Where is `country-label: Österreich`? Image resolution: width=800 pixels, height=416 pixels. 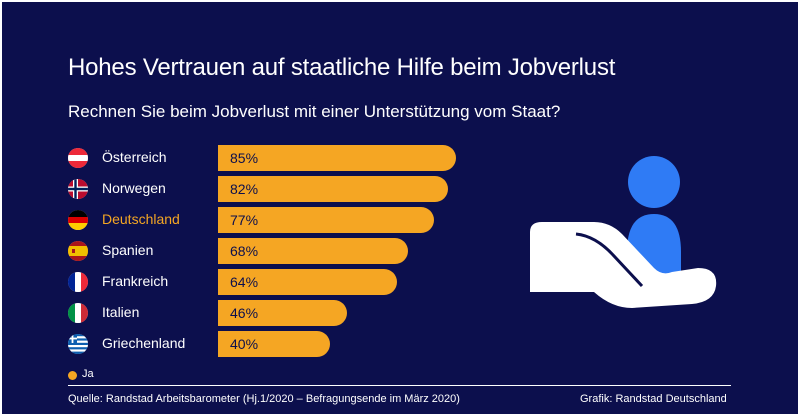 country-label: Österreich is located at coordinates (134, 157).